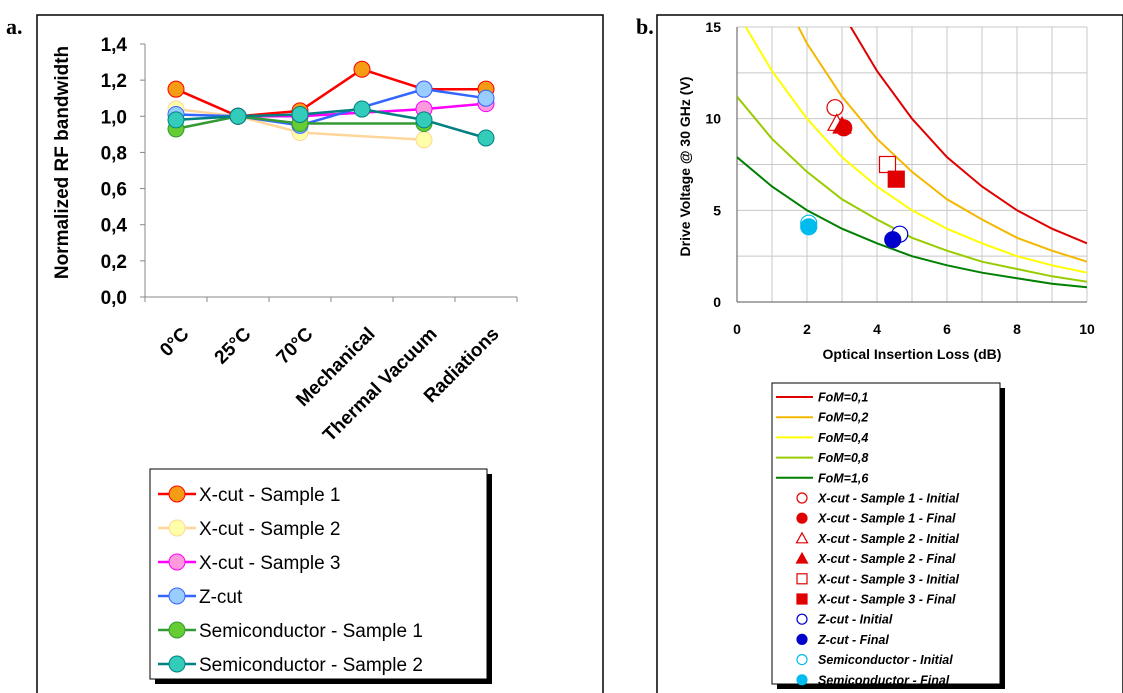 The width and height of the screenshot is (1123, 693). Describe the element at coordinates (802, 557) in the screenshot. I see `legend-marker-x-cut-sample-2-final` at that location.